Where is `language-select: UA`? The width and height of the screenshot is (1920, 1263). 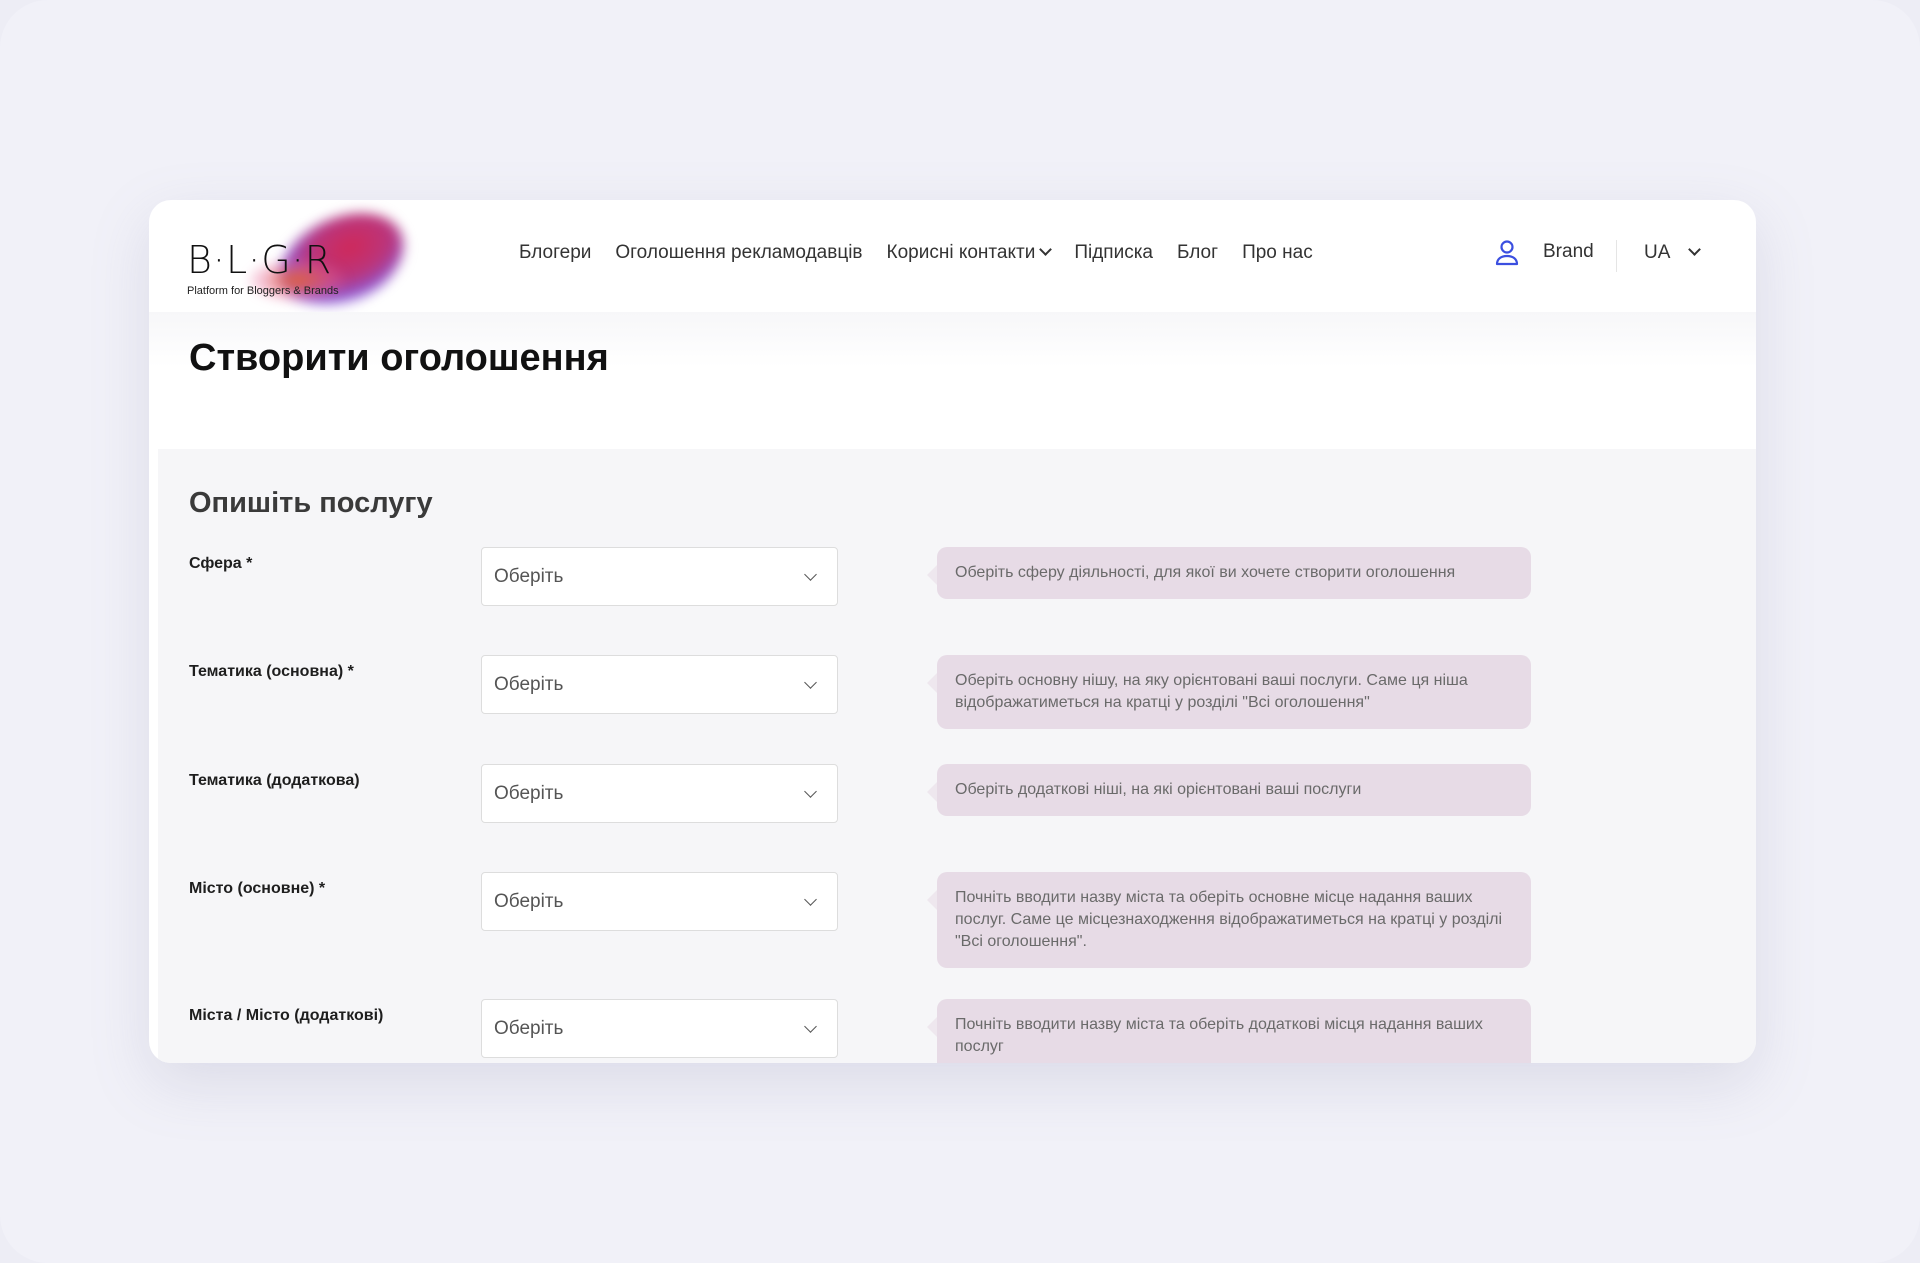
language-select: UA is located at coordinates (1673, 253).